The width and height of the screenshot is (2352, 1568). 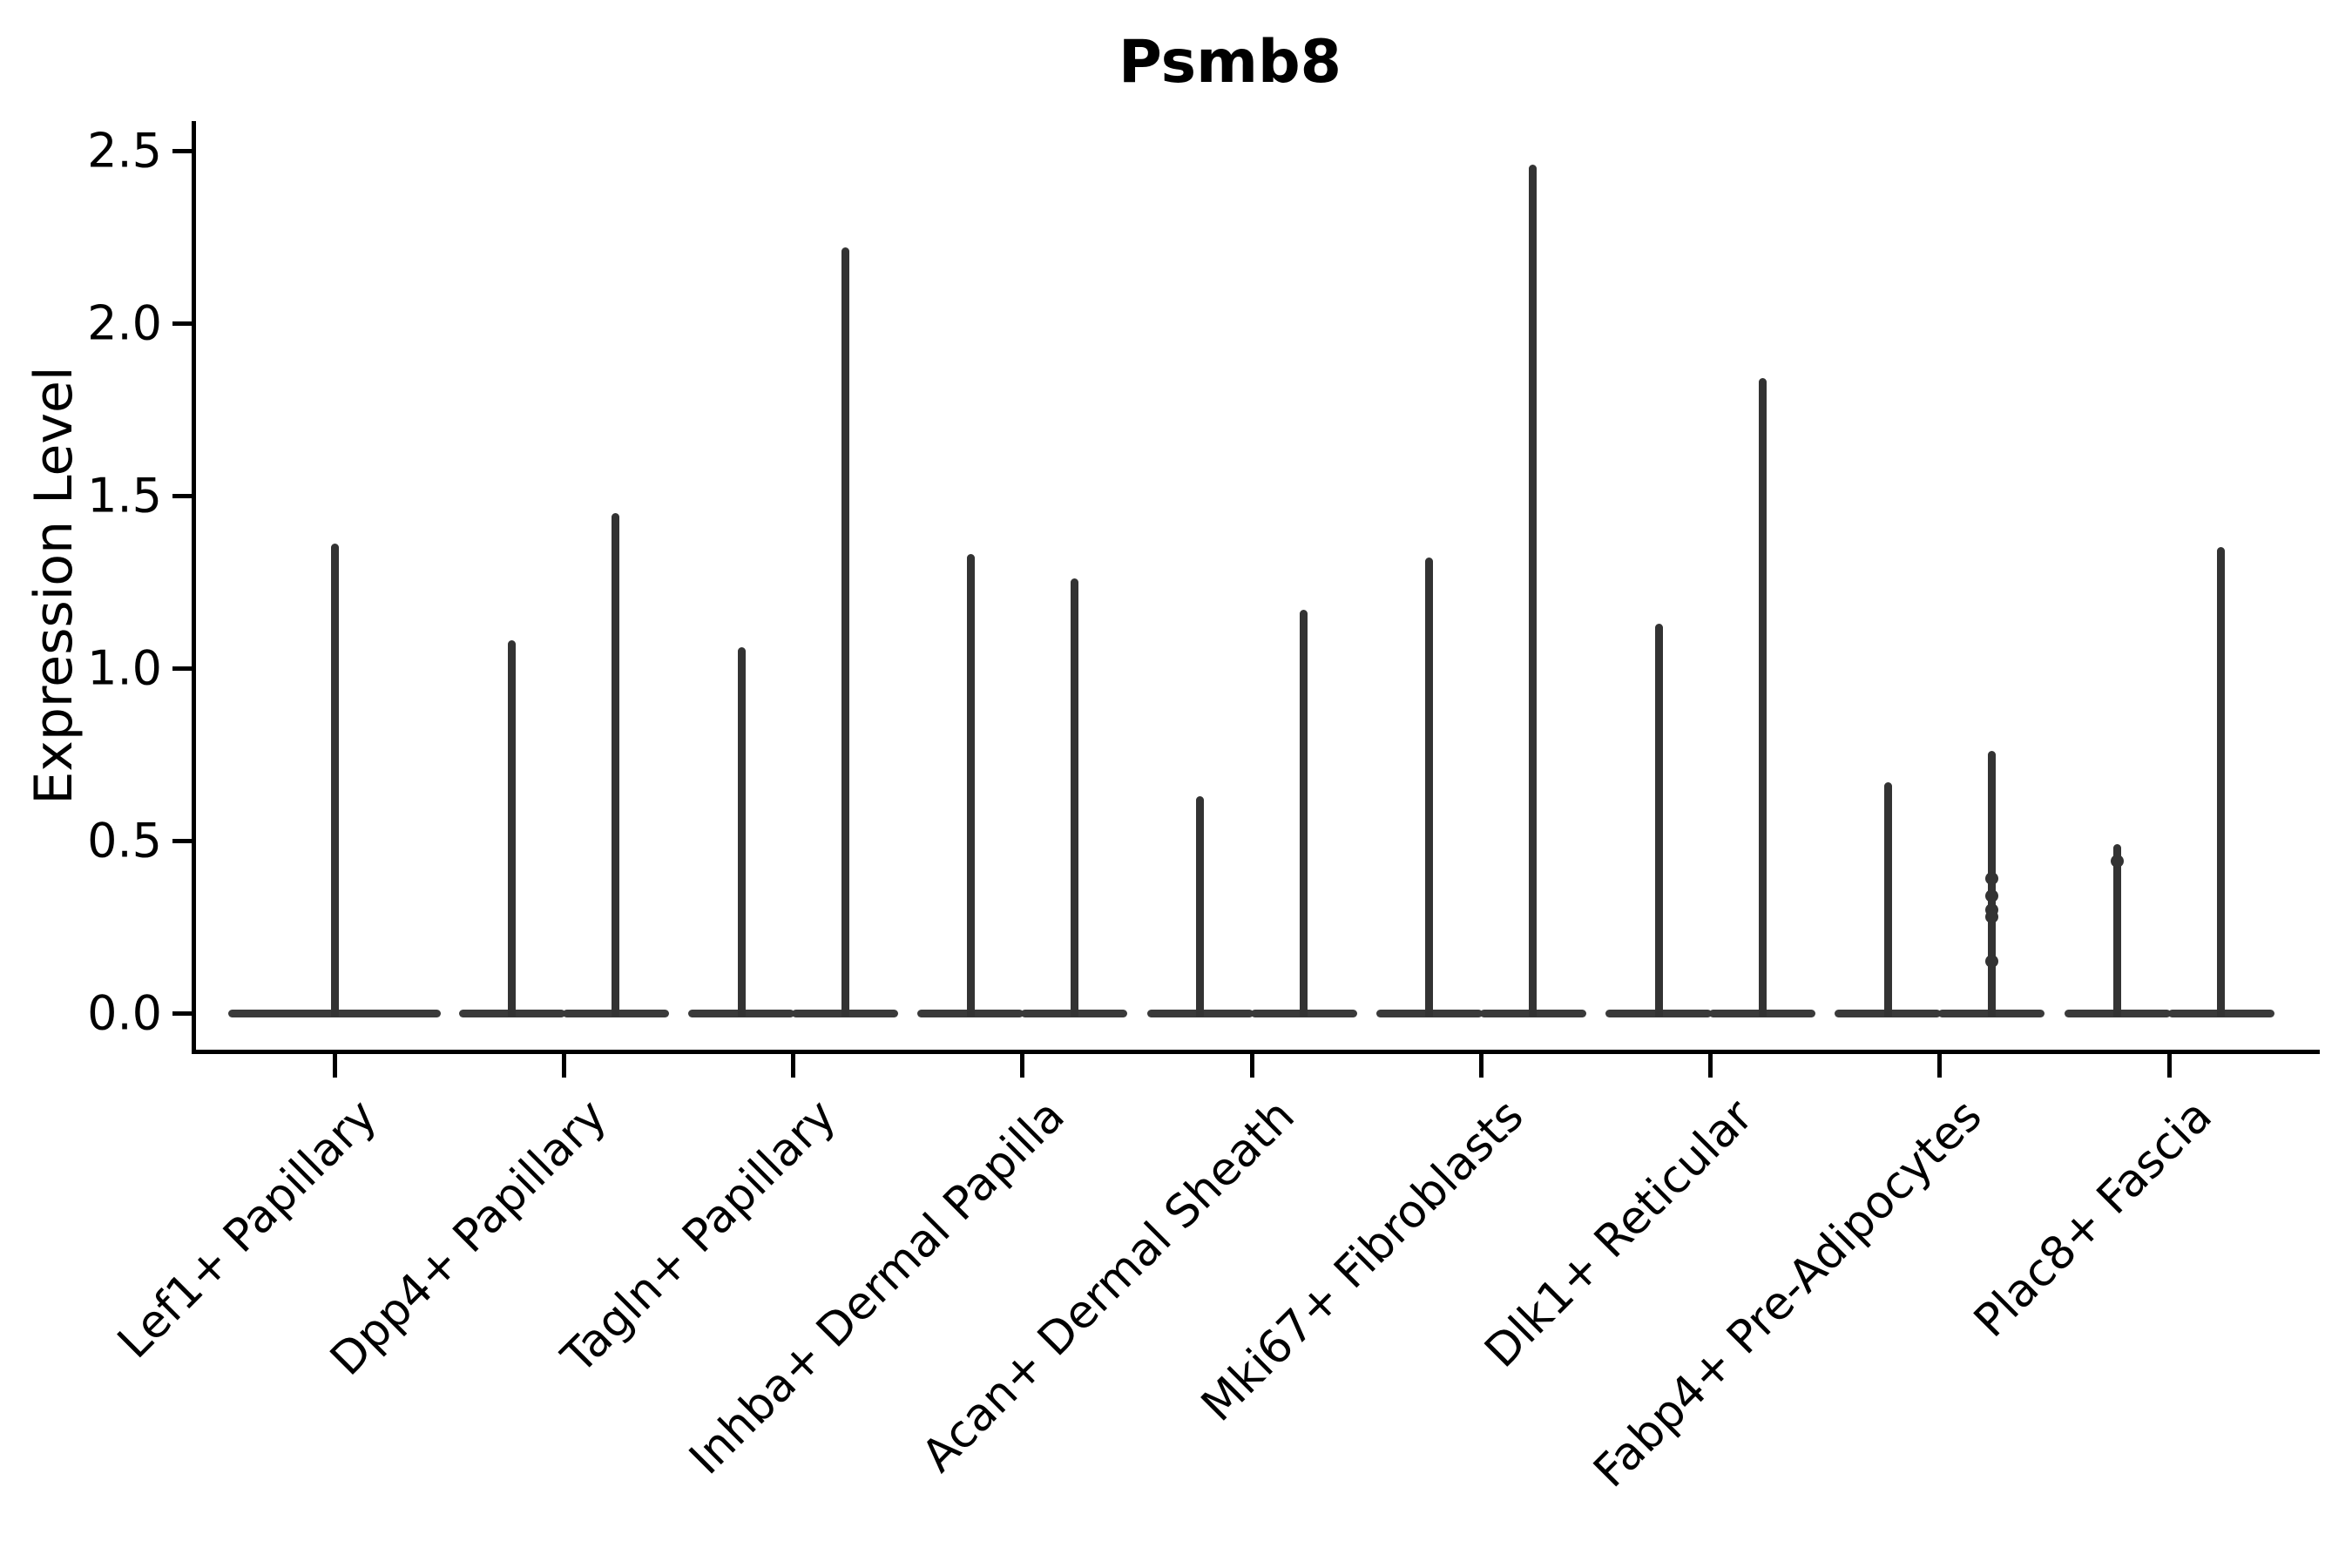 What do you see at coordinates (1231, 62) in the screenshot?
I see `chart-title: Psmb8` at bounding box center [1231, 62].